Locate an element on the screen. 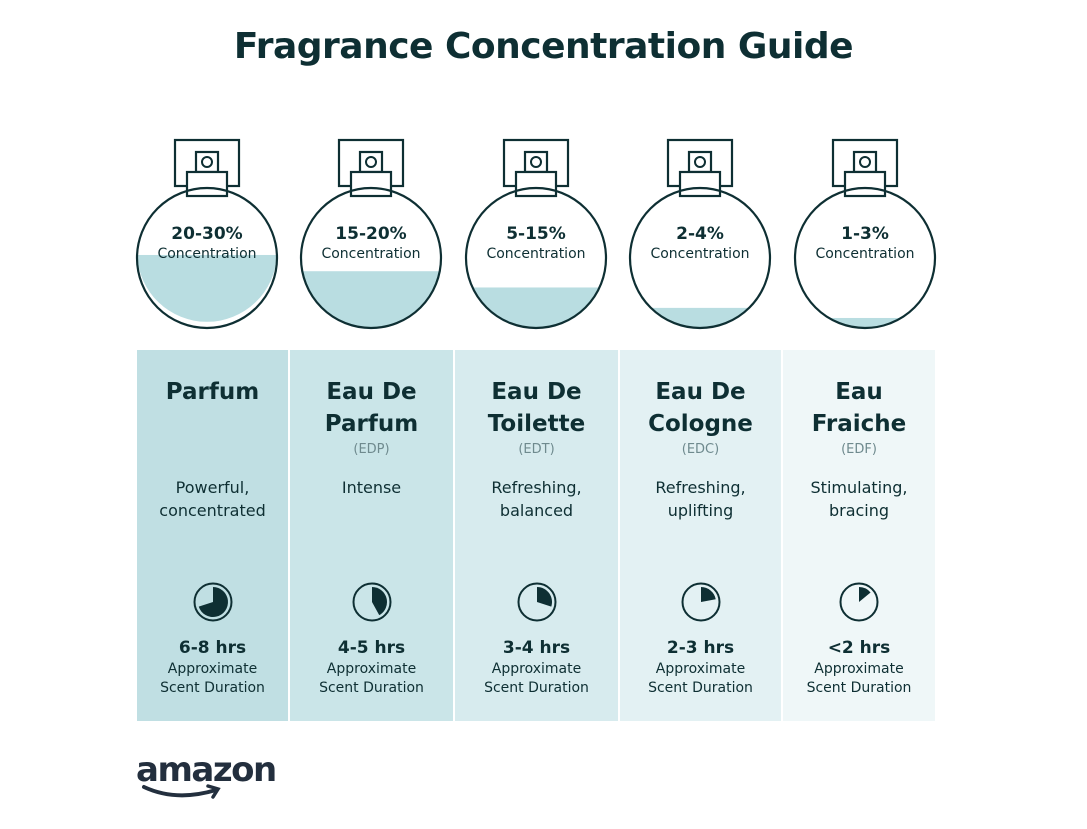 The height and width of the screenshot is (829, 1087). bottle: 20-30% Concentration is located at coordinates (207, 234).